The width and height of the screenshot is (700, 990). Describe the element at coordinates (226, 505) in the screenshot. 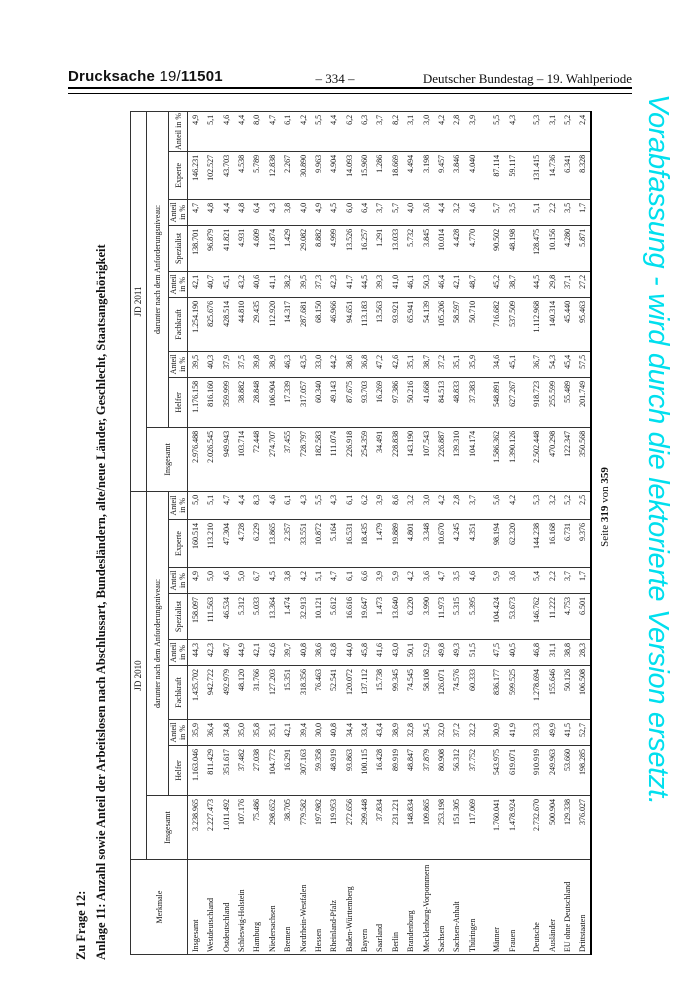

I see `value-cell: 4,7` at that location.